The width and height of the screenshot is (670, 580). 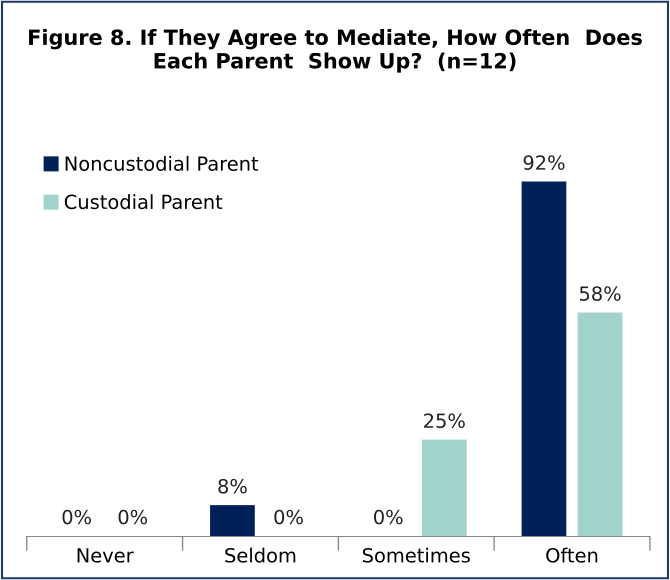 I want to click on data-label: 8%, so click(x=232, y=486).